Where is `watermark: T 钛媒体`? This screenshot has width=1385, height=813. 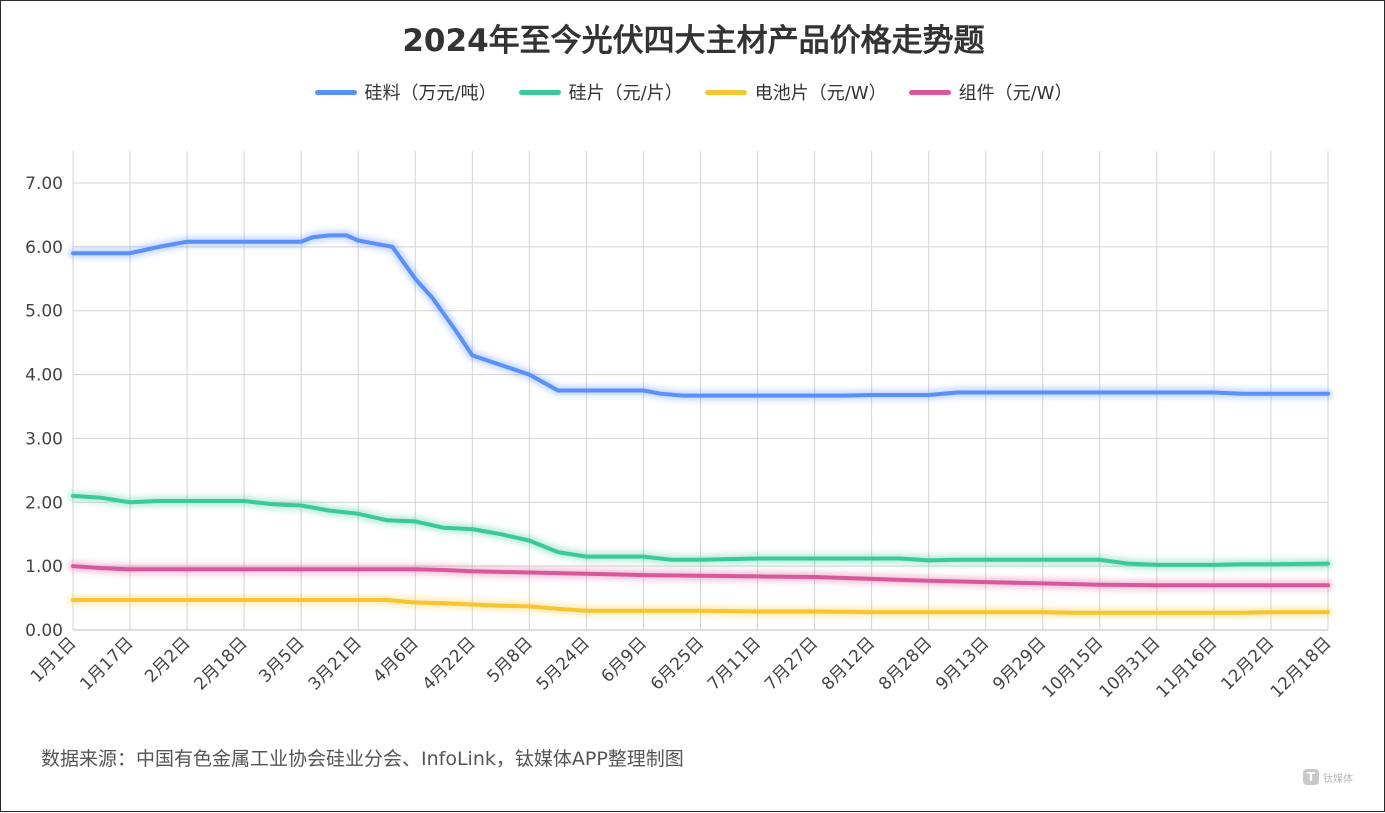
watermark: T 钛媒体 is located at coordinates (1328, 777).